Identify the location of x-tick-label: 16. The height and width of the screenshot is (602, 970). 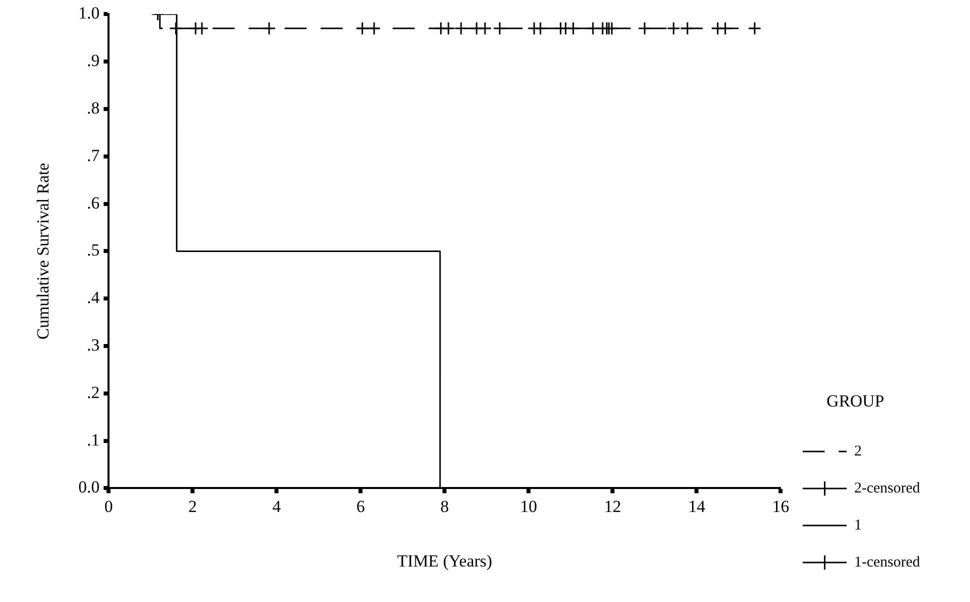
(781, 506).